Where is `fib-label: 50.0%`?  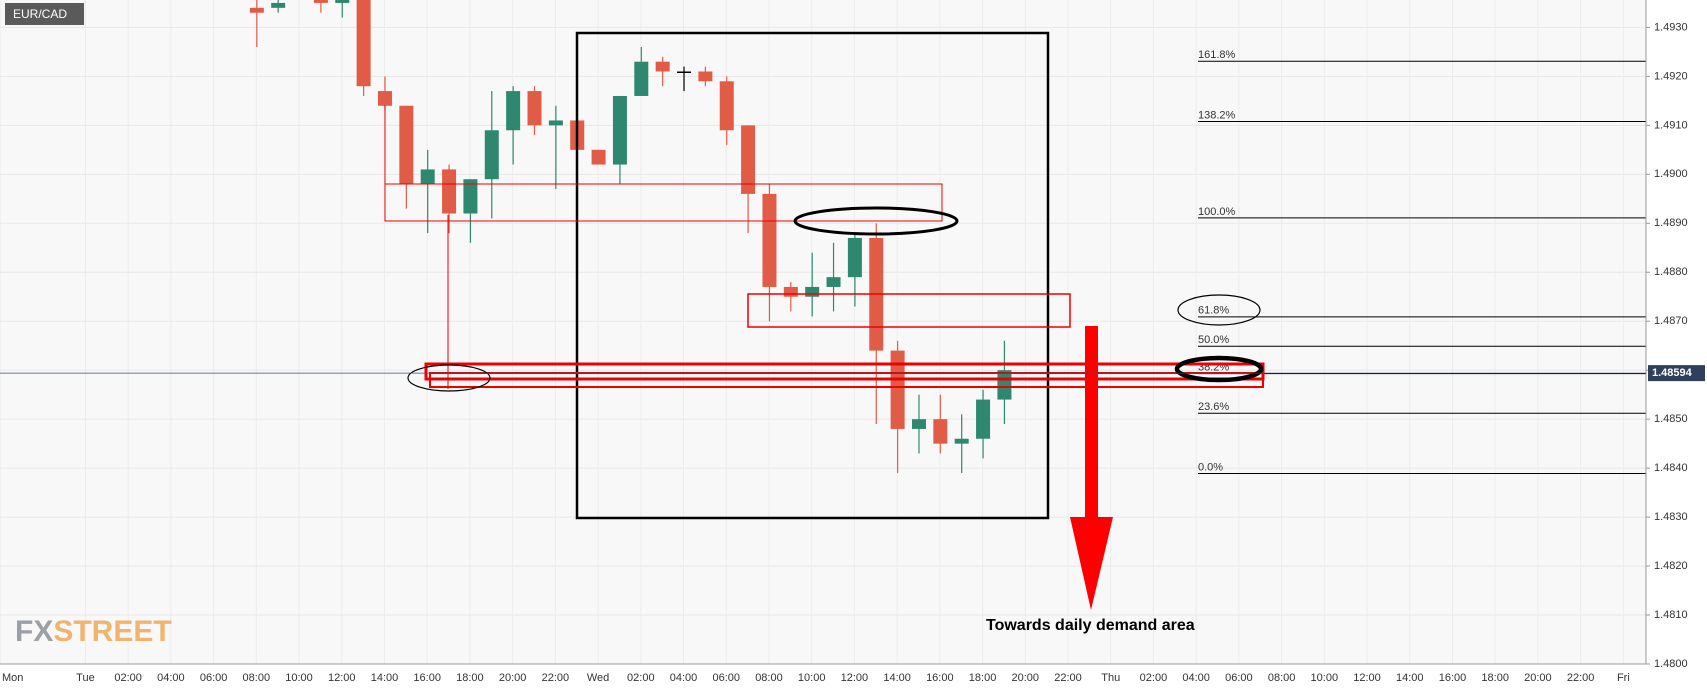 fib-label: 50.0% is located at coordinates (1213, 340).